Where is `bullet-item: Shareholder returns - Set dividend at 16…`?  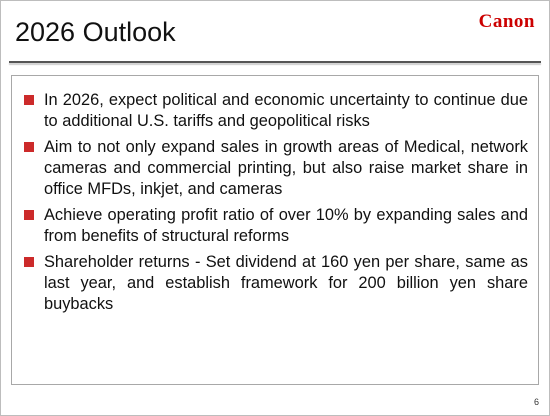 bullet-item: Shareholder returns - Set dividend at 16… is located at coordinates (275, 283).